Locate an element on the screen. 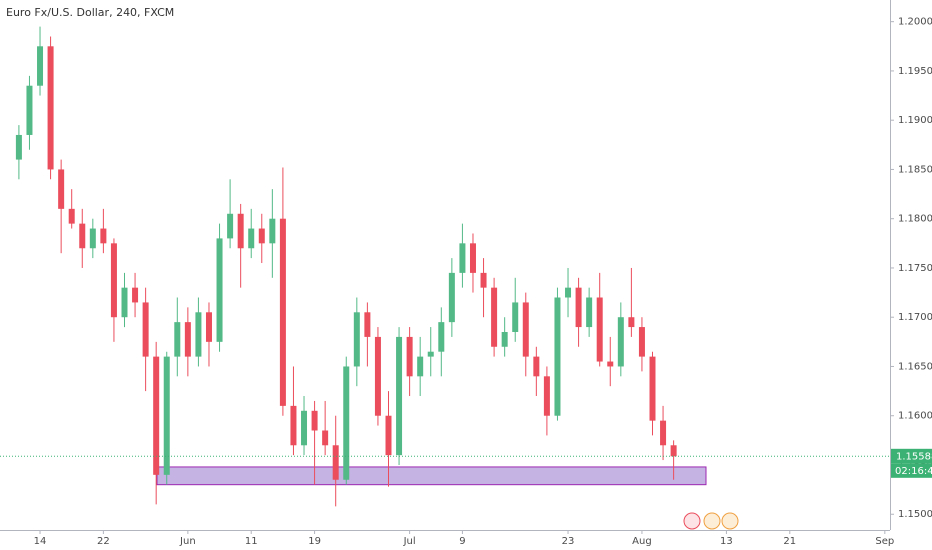  countdown-label: 02:16:45 is located at coordinates (913, 471).